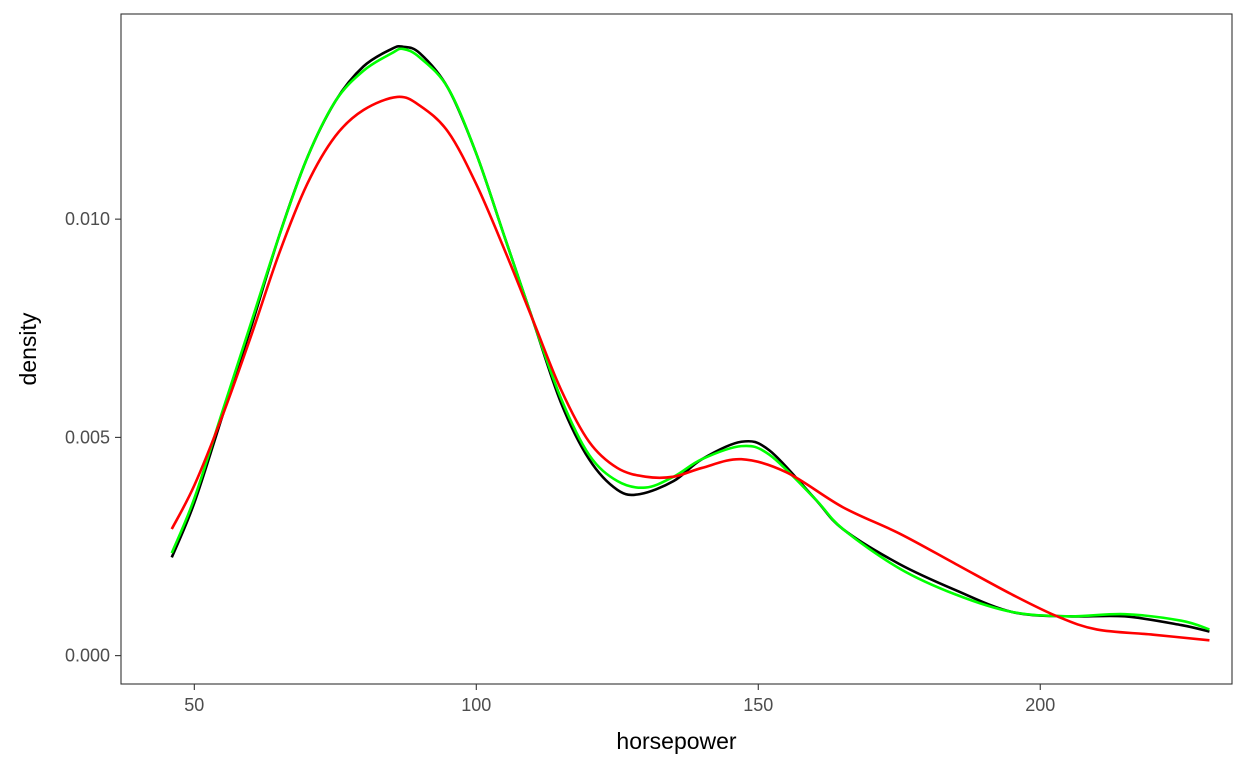 This screenshot has height=768, width=1248. Describe the element at coordinates (476, 705) in the screenshot. I see `x-tick-label: 100` at that location.